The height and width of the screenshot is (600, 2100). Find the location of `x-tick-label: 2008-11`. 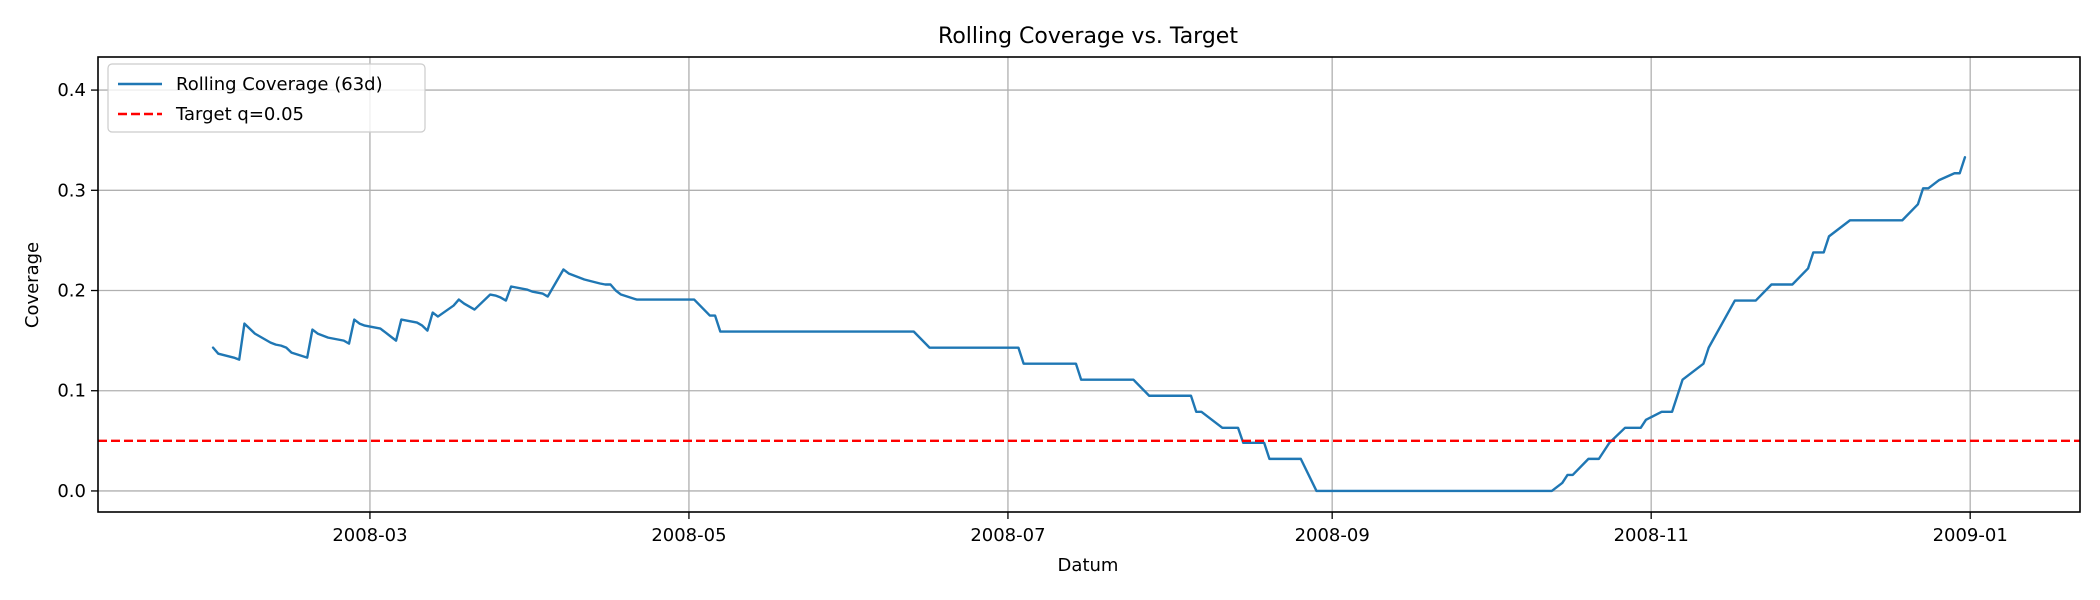

x-tick-label: 2008-11 is located at coordinates (1651, 535).